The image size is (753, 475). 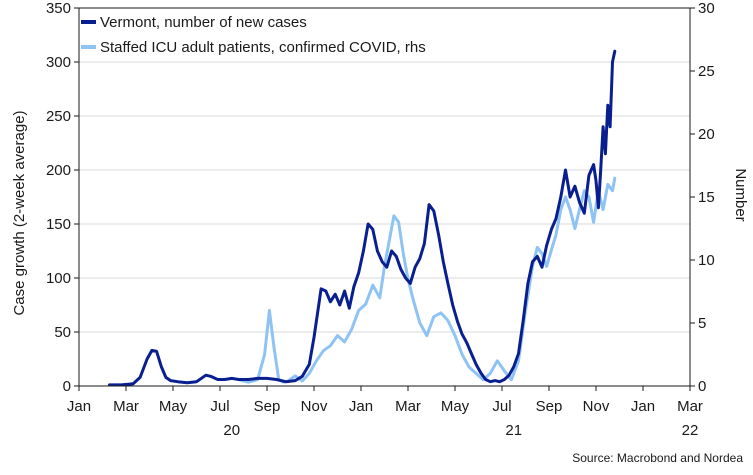 What do you see at coordinates (58, 224) in the screenshot?
I see `left-tick-label: 150` at bounding box center [58, 224].